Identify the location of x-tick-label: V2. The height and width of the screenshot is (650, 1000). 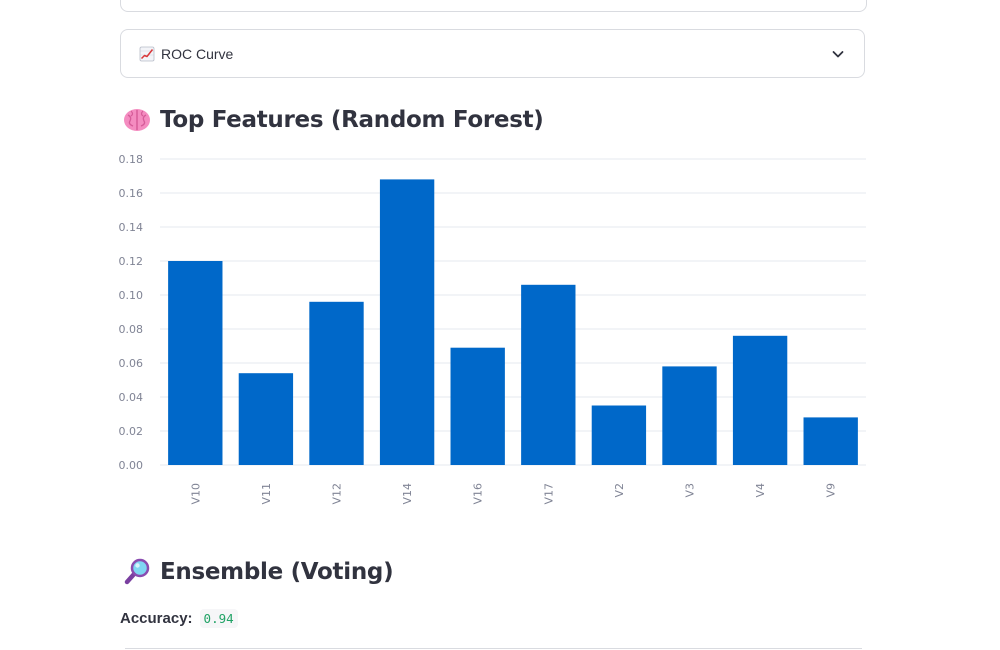
(619, 490).